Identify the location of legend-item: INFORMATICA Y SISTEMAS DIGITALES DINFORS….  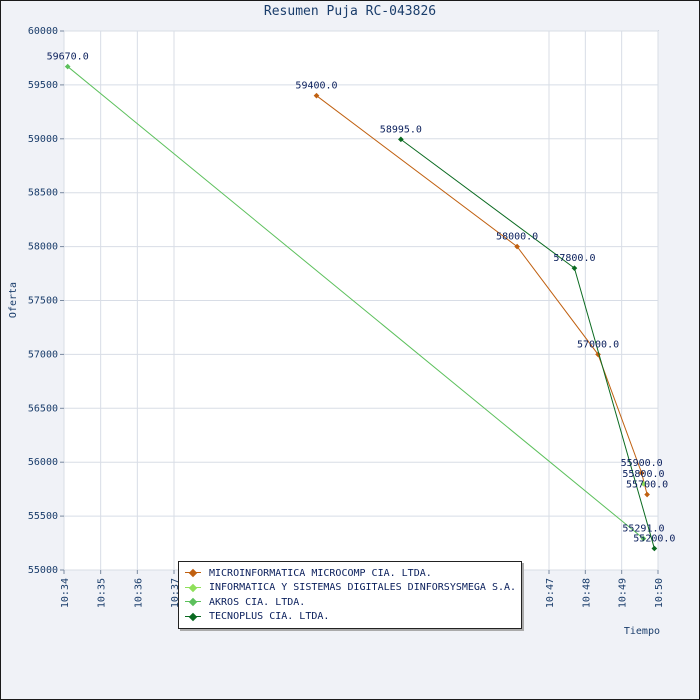
(350, 588).